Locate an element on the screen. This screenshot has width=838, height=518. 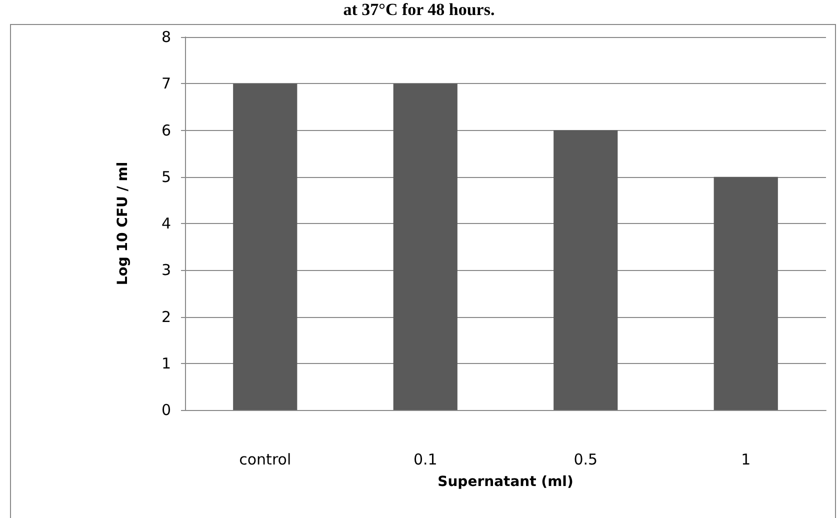
y-tick-label: 6 is located at coordinates (166, 130).